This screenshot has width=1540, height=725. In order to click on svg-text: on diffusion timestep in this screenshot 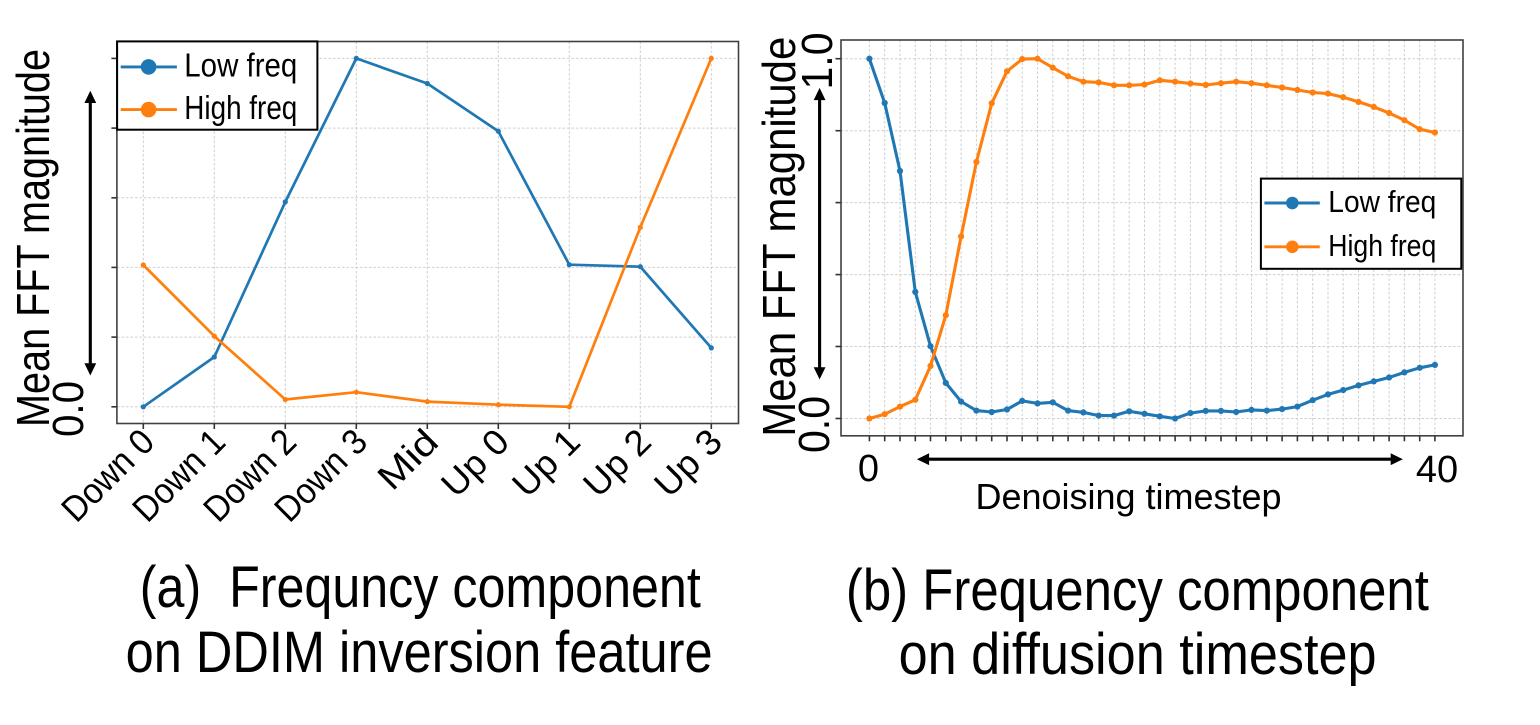, I will do `click(1138, 654)`.